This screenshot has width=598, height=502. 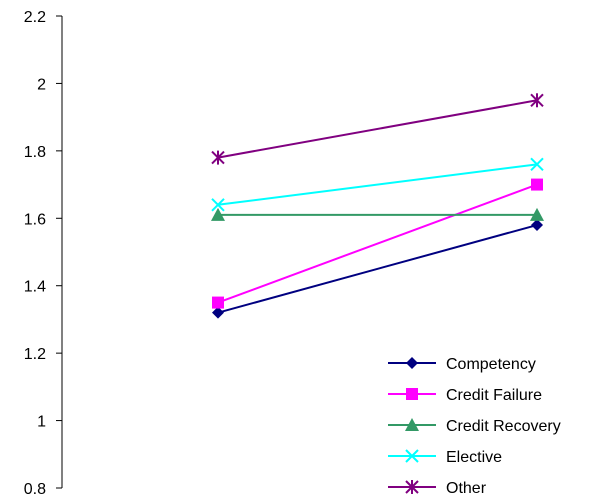 I want to click on legend-label: Other, so click(x=466, y=488).